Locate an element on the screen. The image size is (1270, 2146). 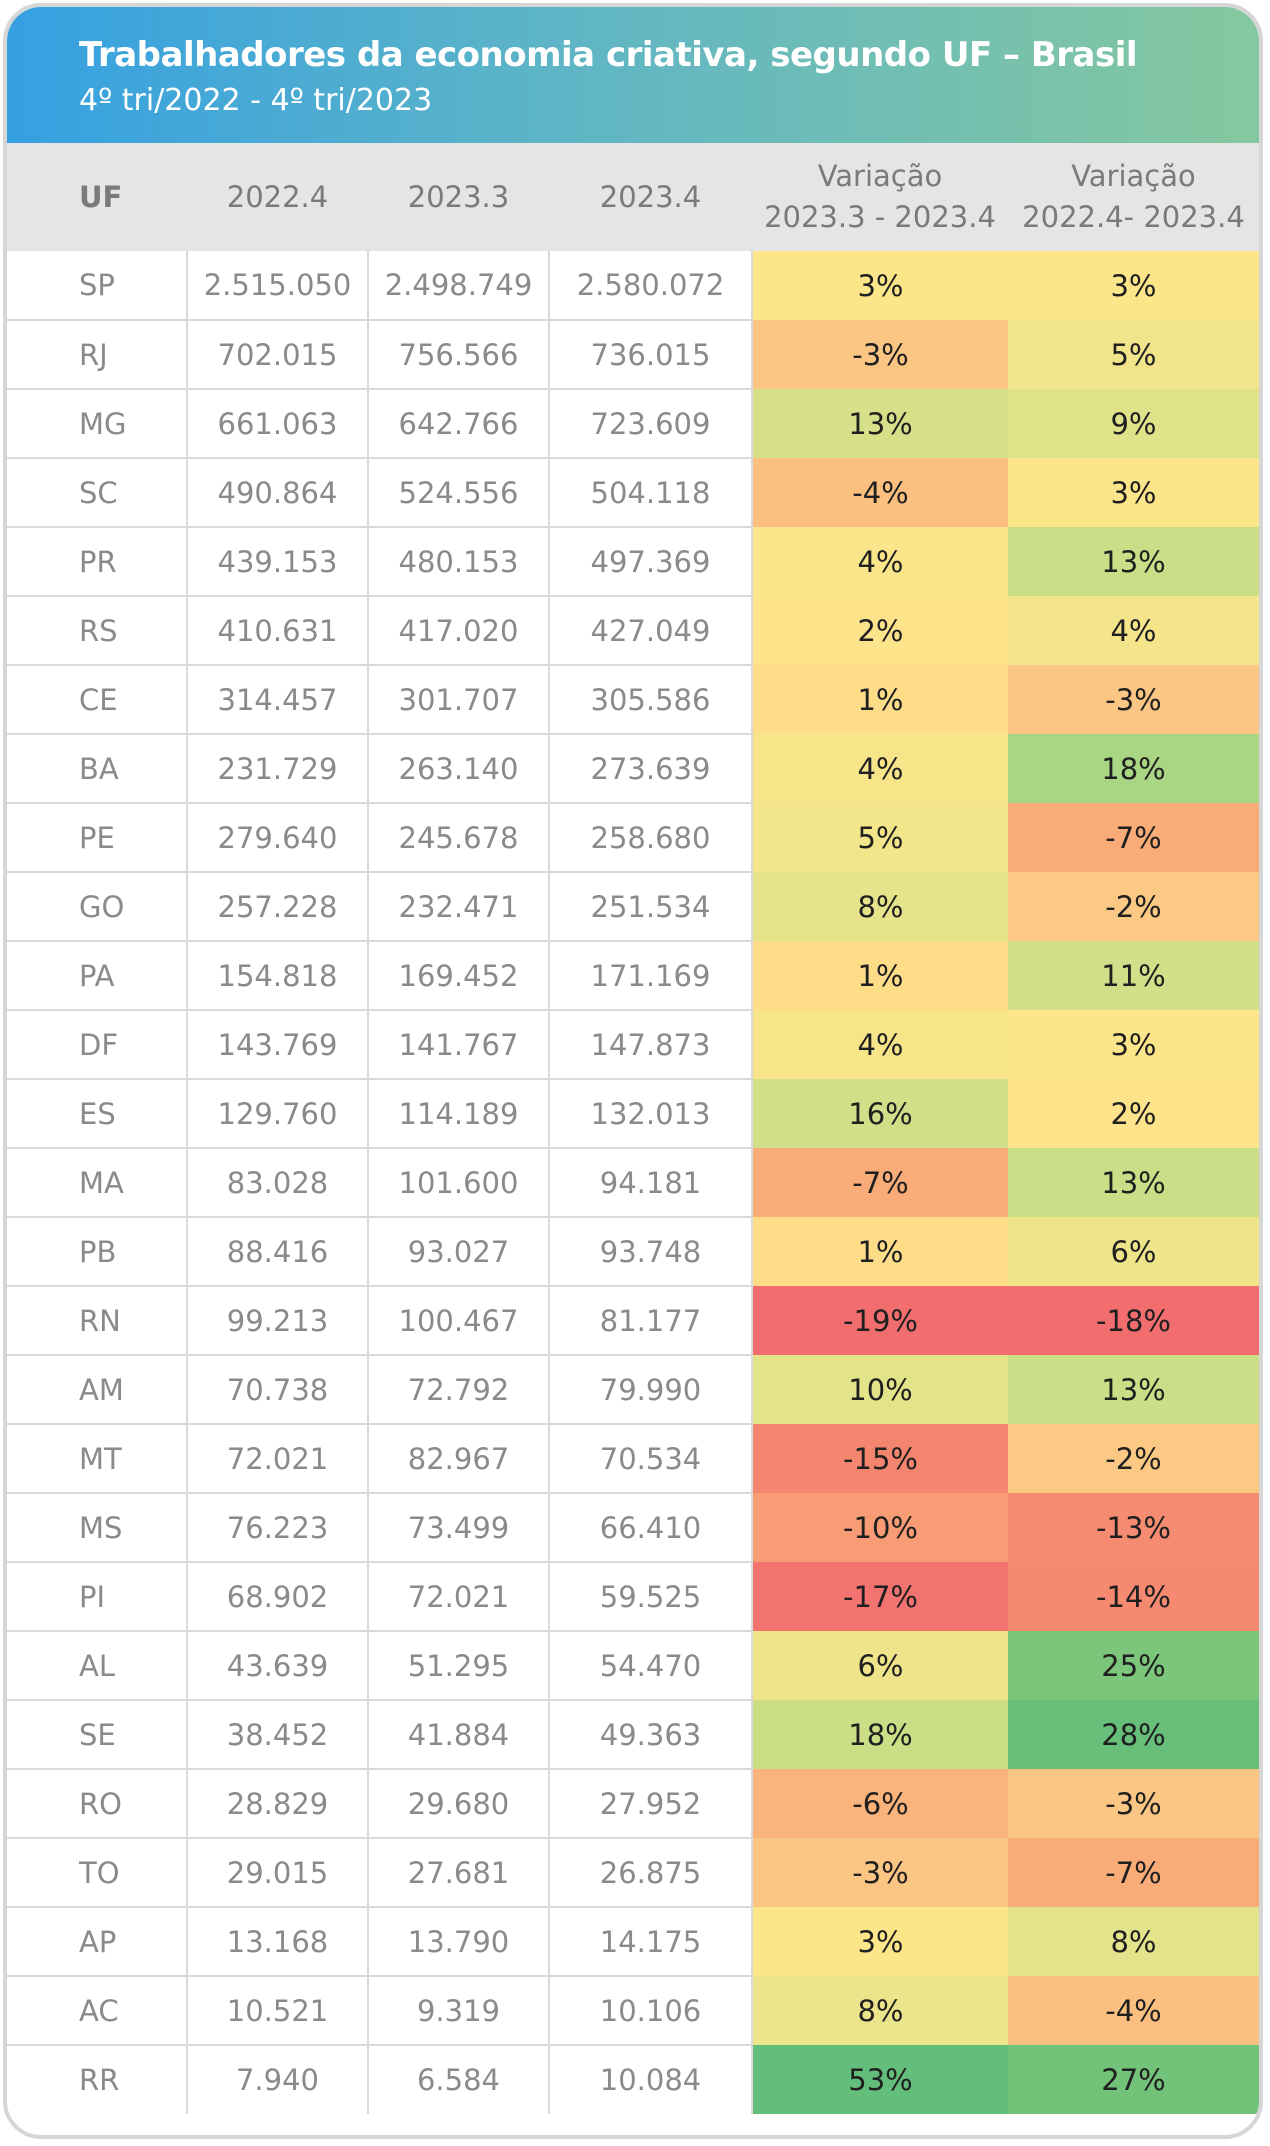
cell-uf: SC is located at coordinates (97, 493).